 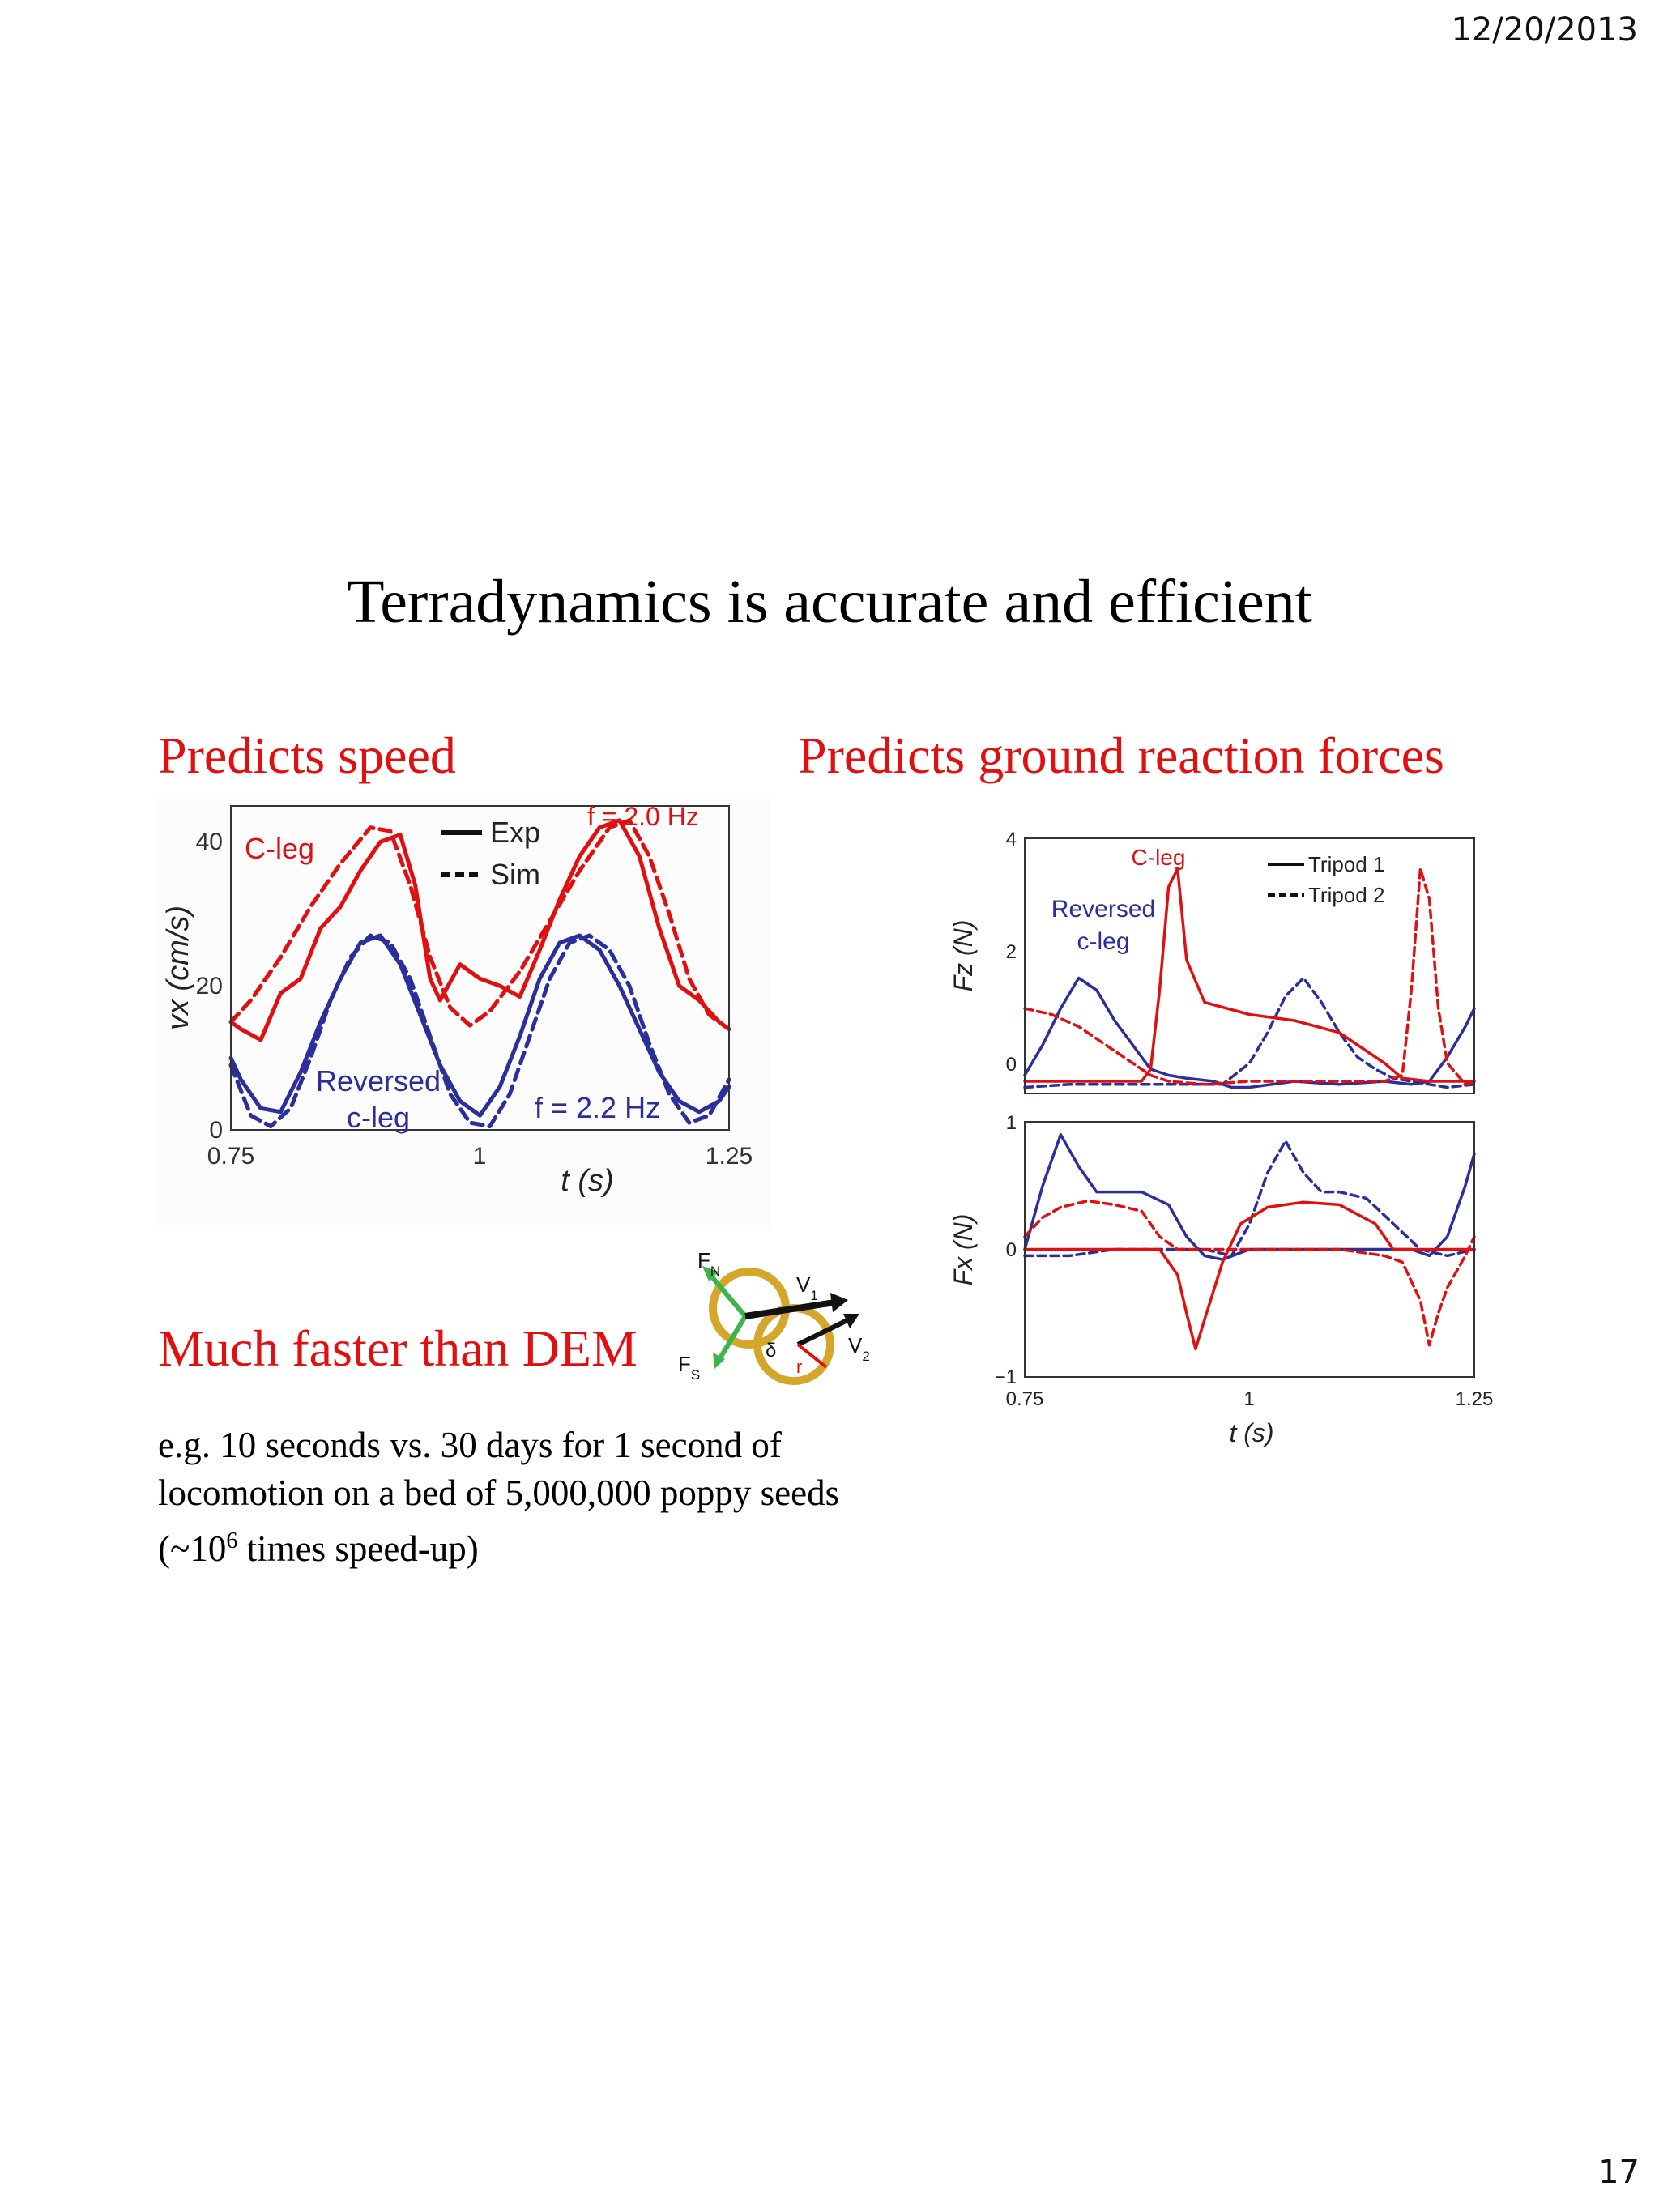 What do you see at coordinates (719, 1361) in the screenshot?
I see `fs-arrowhead` at bounding box center [719, 1361].